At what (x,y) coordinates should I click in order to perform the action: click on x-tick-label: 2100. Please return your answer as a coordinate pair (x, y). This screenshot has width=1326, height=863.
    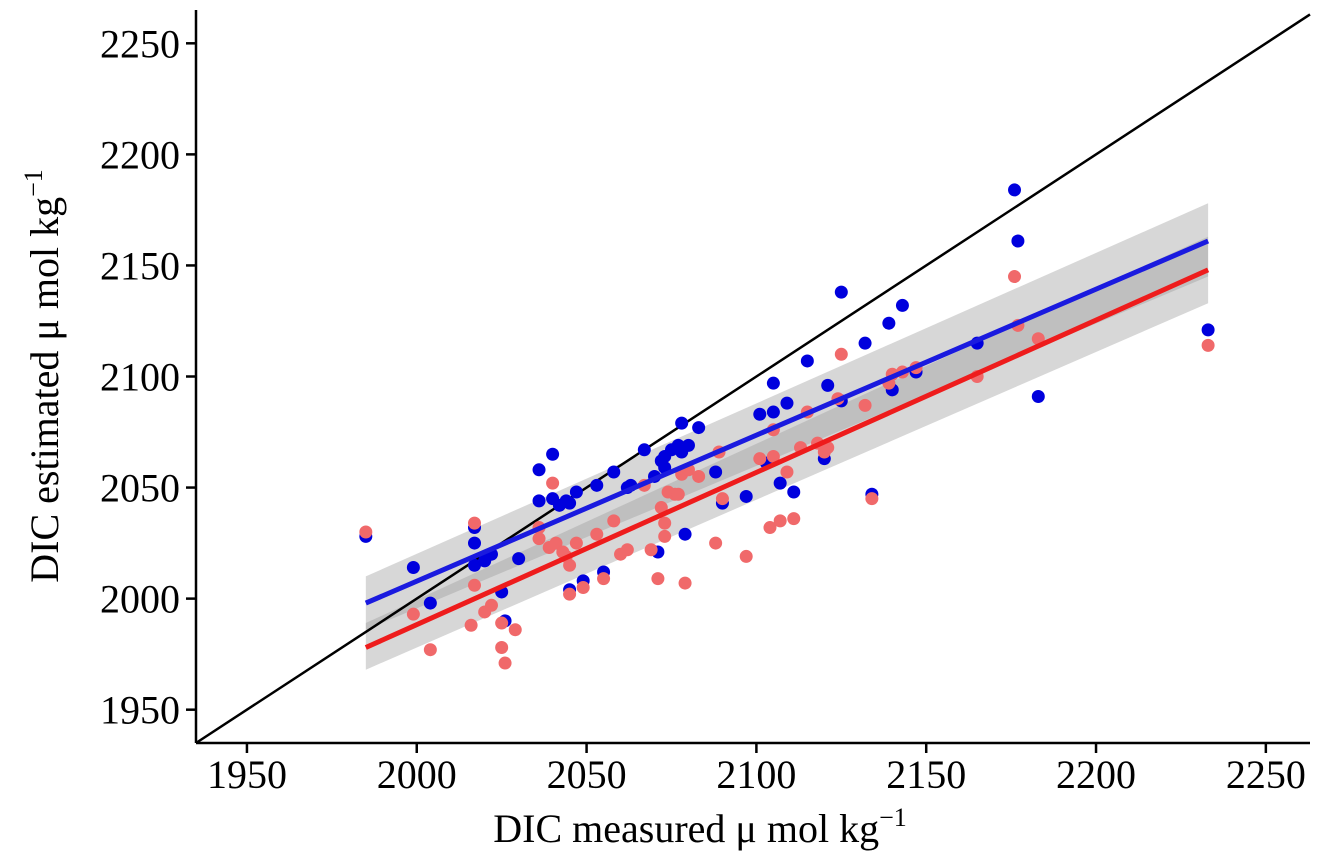
    Looking at the image, I should click on (756, 774).